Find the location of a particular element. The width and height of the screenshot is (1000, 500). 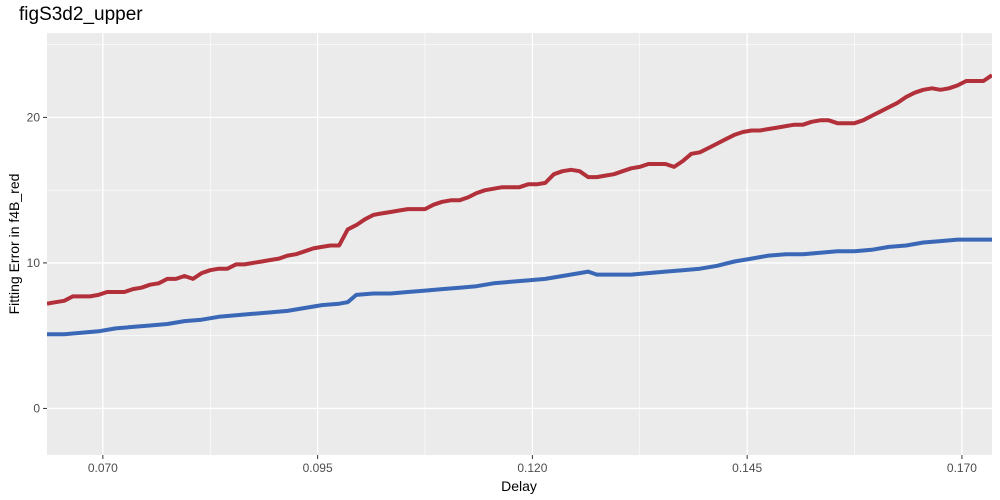

y-tick-label: 0 is located at coordinates (36, 408).